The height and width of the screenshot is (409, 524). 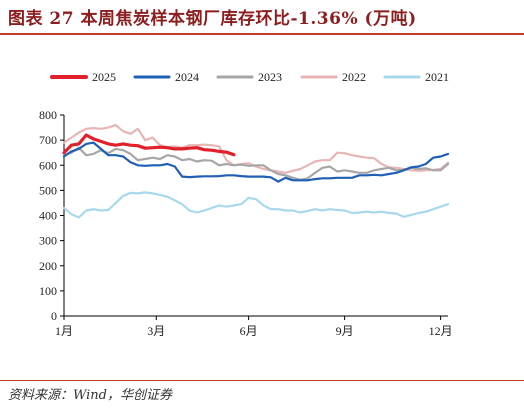 What do you see at coordinates (354, 77) in the screenshot?
I see `legend-label-2022: 2022` at bounding box center [354, 77].